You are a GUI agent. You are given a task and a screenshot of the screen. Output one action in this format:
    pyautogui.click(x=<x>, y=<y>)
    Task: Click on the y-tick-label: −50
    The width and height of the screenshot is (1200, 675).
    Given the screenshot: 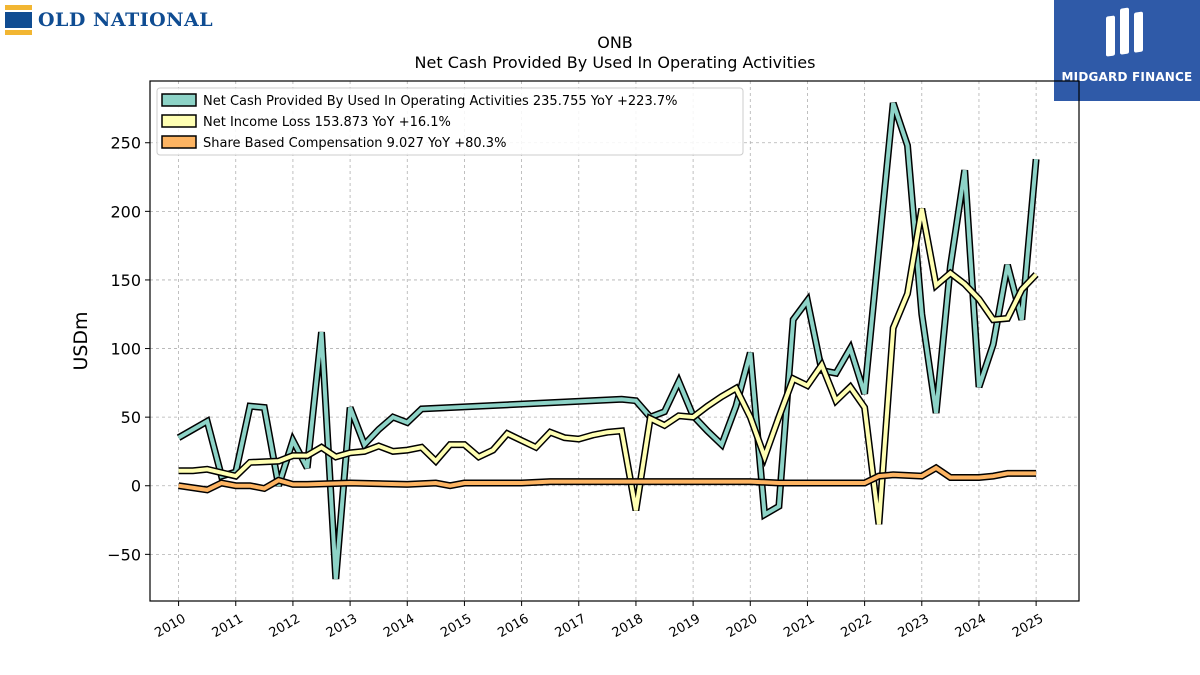 What is the action you would take?
    pyautogui.click(x=124, y=554)
    